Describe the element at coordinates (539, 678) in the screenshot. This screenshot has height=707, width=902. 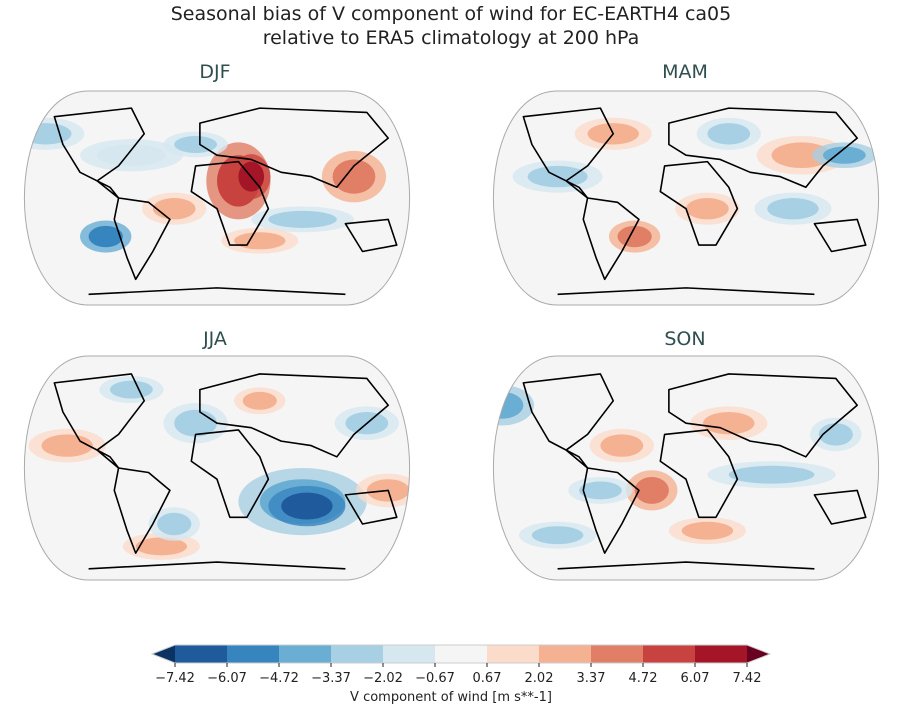
I see `colorbar-tick-label: 2.02` at that location.